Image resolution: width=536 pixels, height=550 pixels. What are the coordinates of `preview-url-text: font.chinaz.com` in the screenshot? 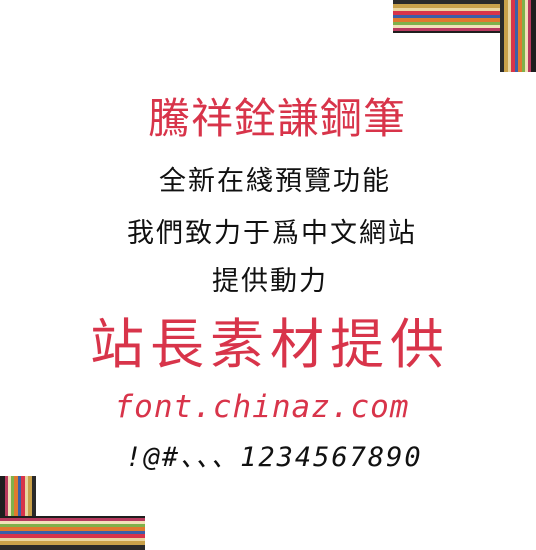 It's located at (262, 407).